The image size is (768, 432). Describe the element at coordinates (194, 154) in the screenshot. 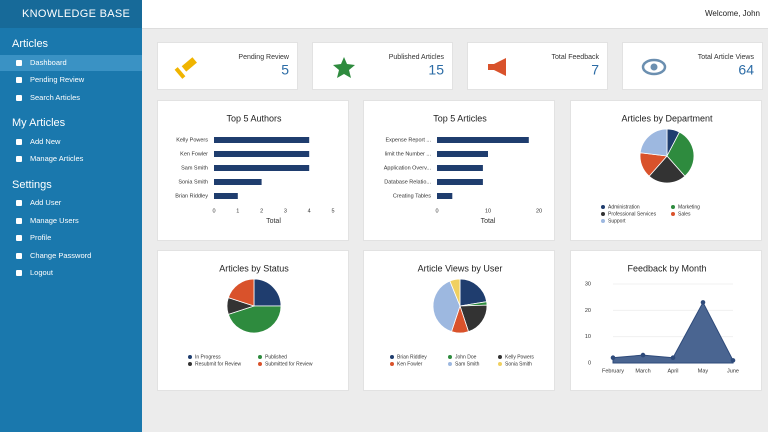

I see `category-label: Ken Fowler` at that location.